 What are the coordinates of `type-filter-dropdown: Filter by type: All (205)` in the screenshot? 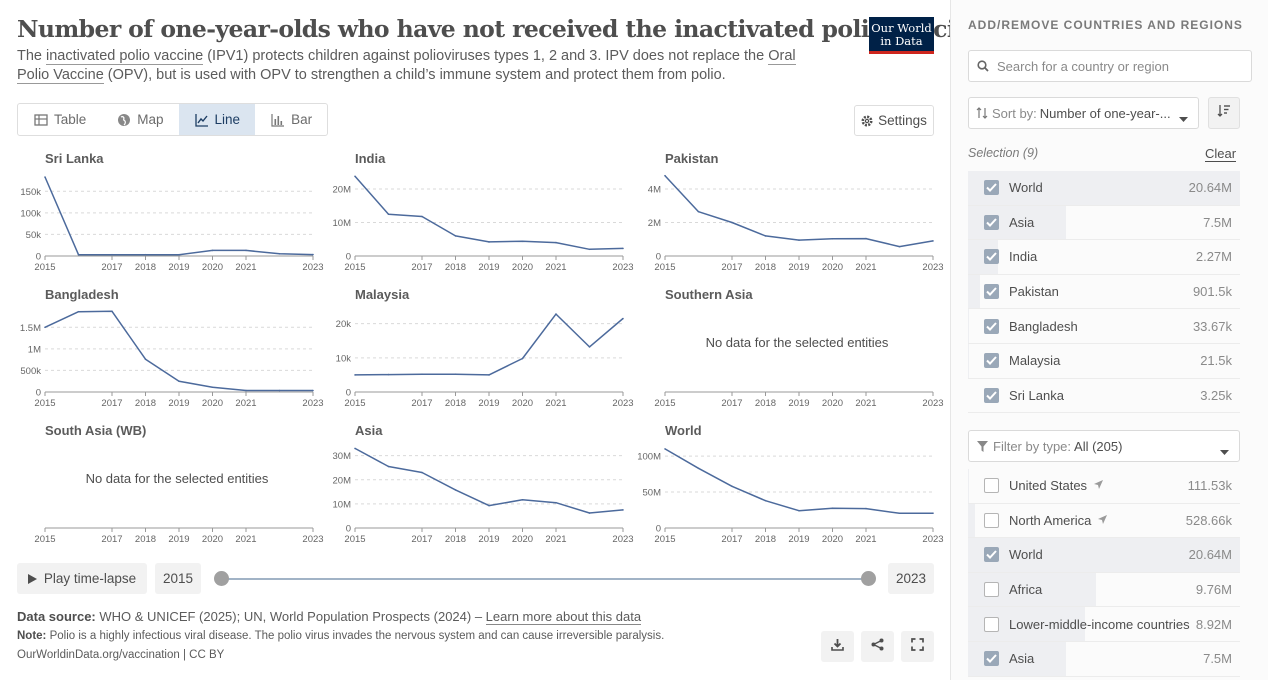 It's located at (1104, 446).